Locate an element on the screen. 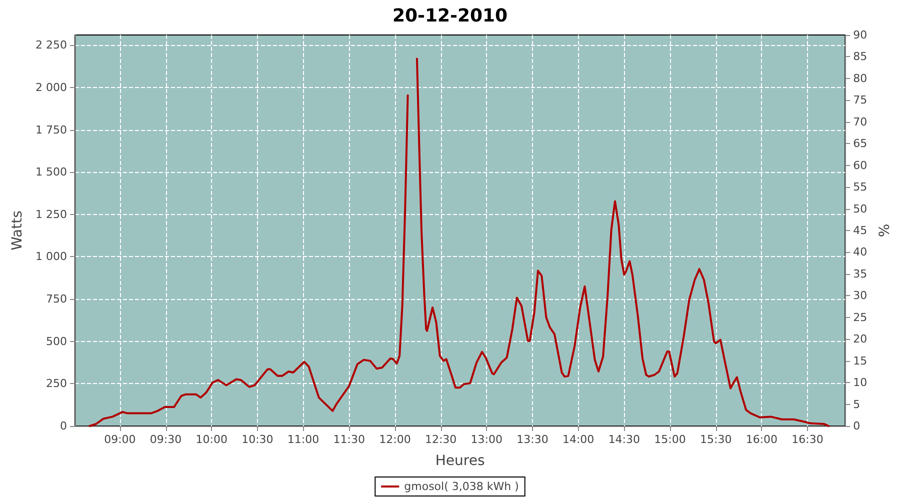 Image resolution: width=900 pixels, height=500 pixels. y-tick-label: 0 is located at coordinates (63, 426).